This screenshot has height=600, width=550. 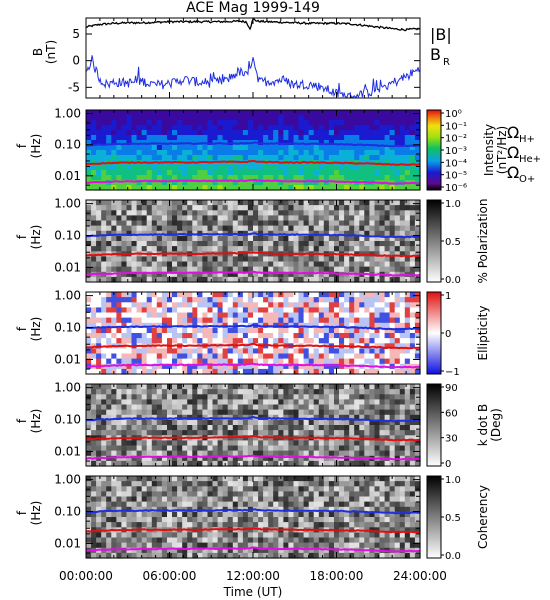 I want to click on colorbar-label: Ellipticity, so click(x=483, y=333).